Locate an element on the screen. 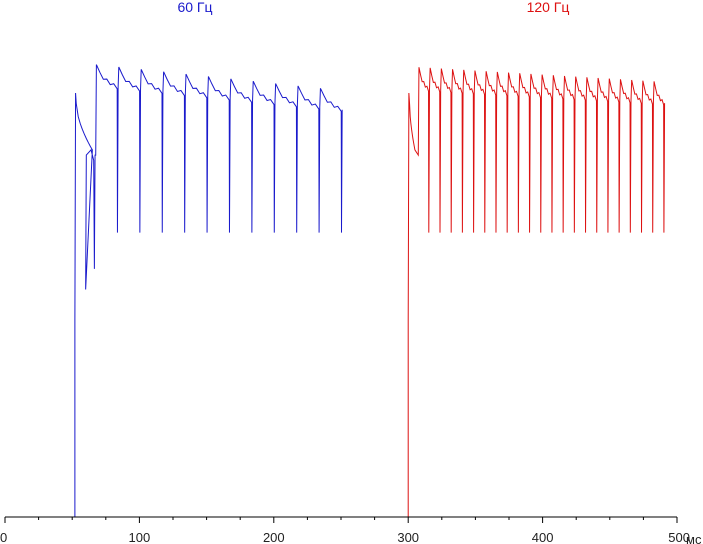  x-tick-label: 200 is located at coordinates (274, 537).